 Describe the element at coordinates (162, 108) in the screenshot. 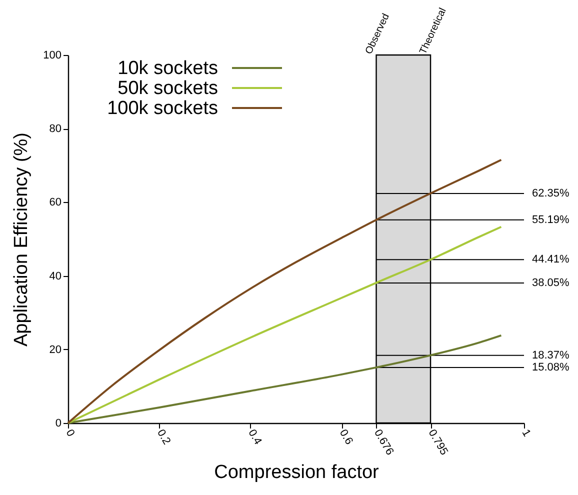

I see `legend-label: 100k sockets` at that location.